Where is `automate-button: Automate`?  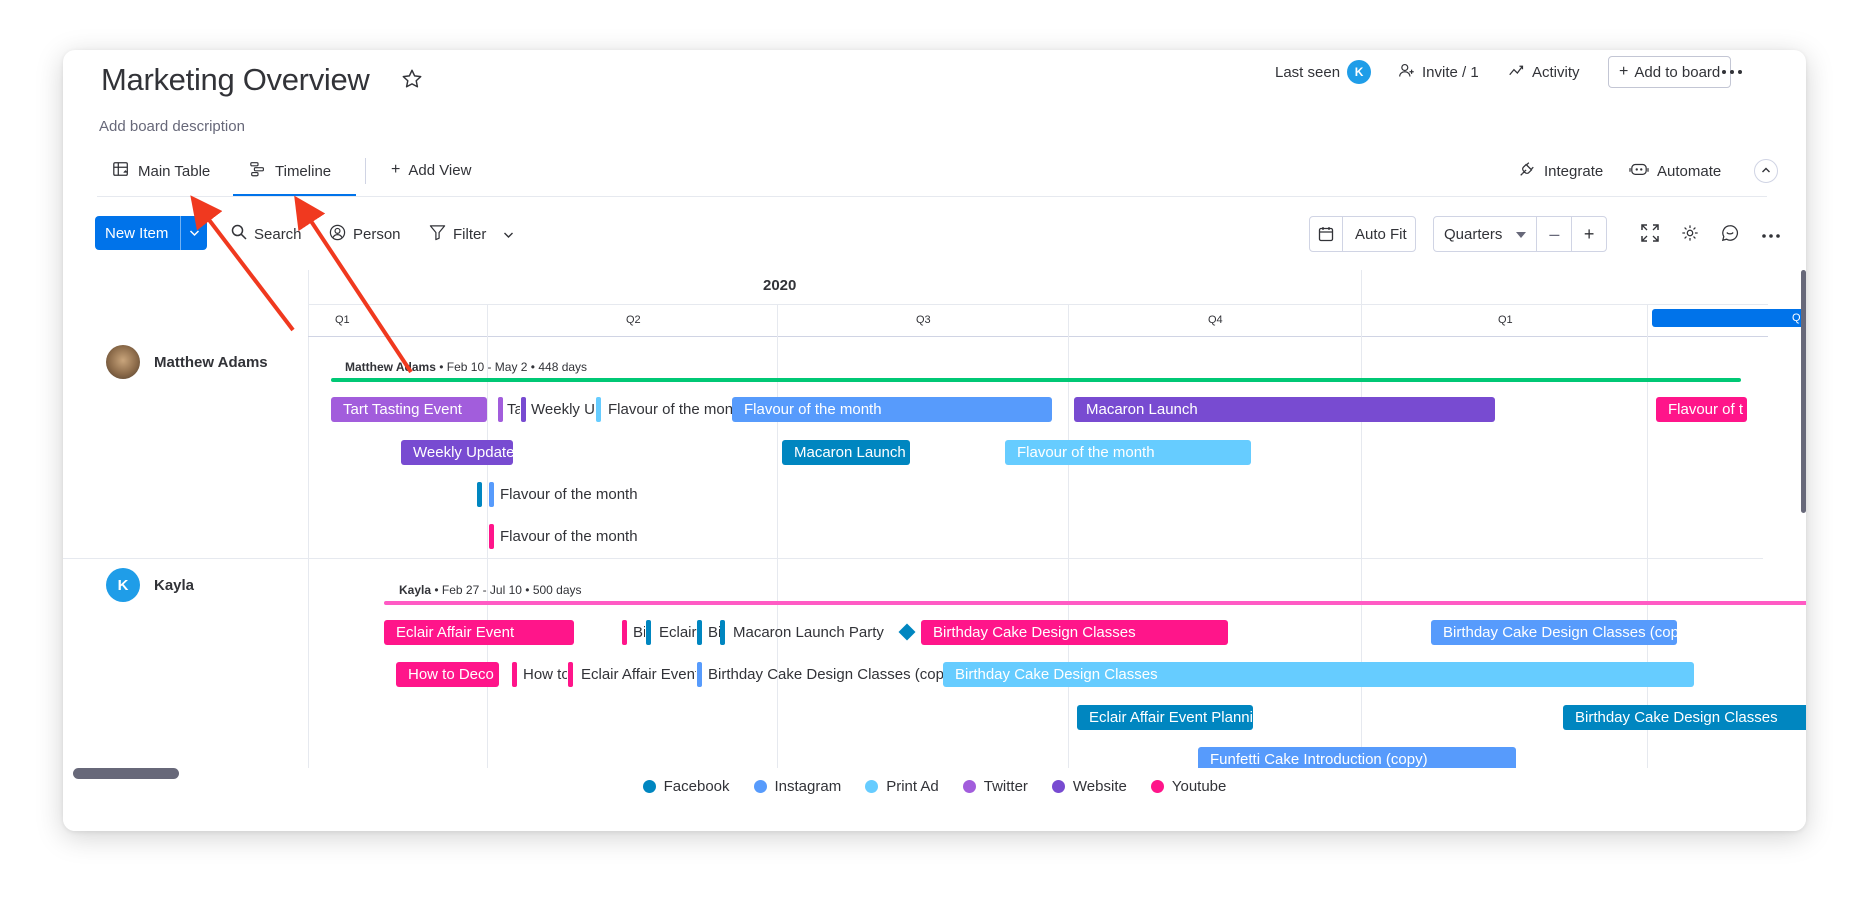
automate-button: Automate is located at coordinates (1675, 171).